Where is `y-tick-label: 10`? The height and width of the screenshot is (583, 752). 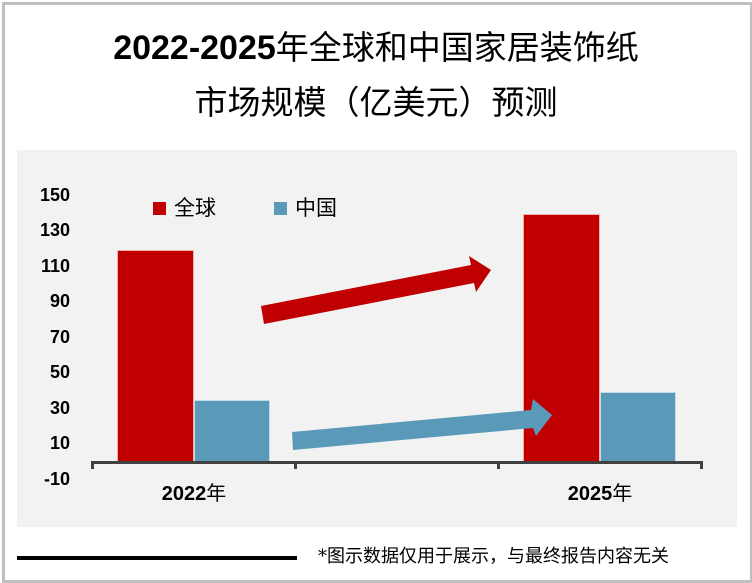 y-tick-label: 10 is located at coordinates (59, 443).